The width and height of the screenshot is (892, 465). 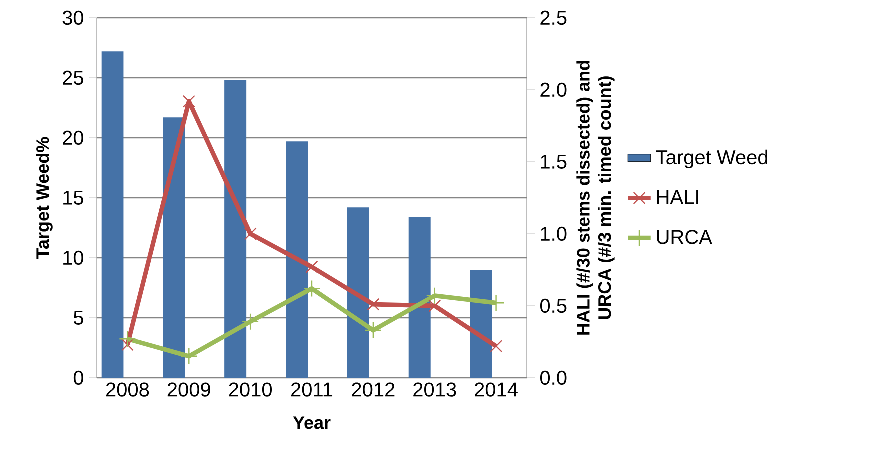 What do you see at coordinates (554, 162) in the screenshot?
I see `y2-tick-label: 1.5` at bounding box center [554, 162].